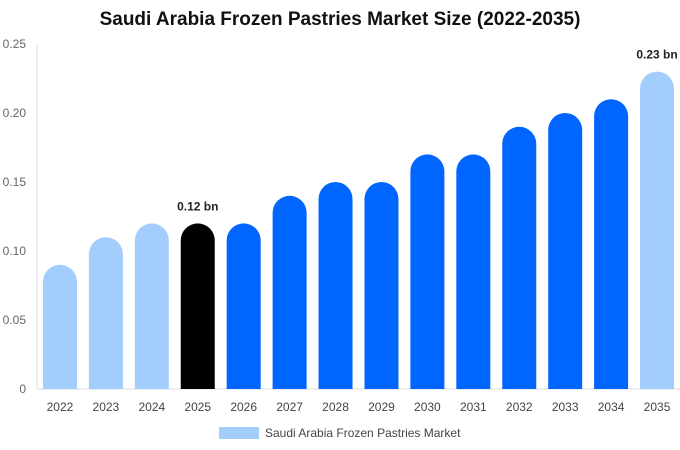 This screenshot has height=450, width=680. I want to click on x-tick-label: 2027, so click(289, 407).